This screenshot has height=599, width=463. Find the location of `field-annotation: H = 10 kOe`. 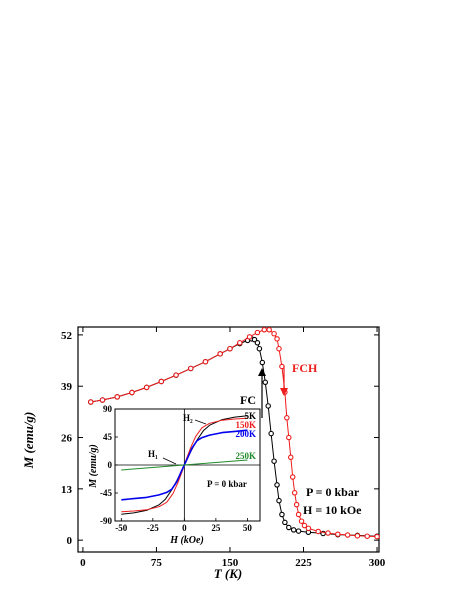

field-annotation: H = 10 kOe is located at coordinates (332, 510).